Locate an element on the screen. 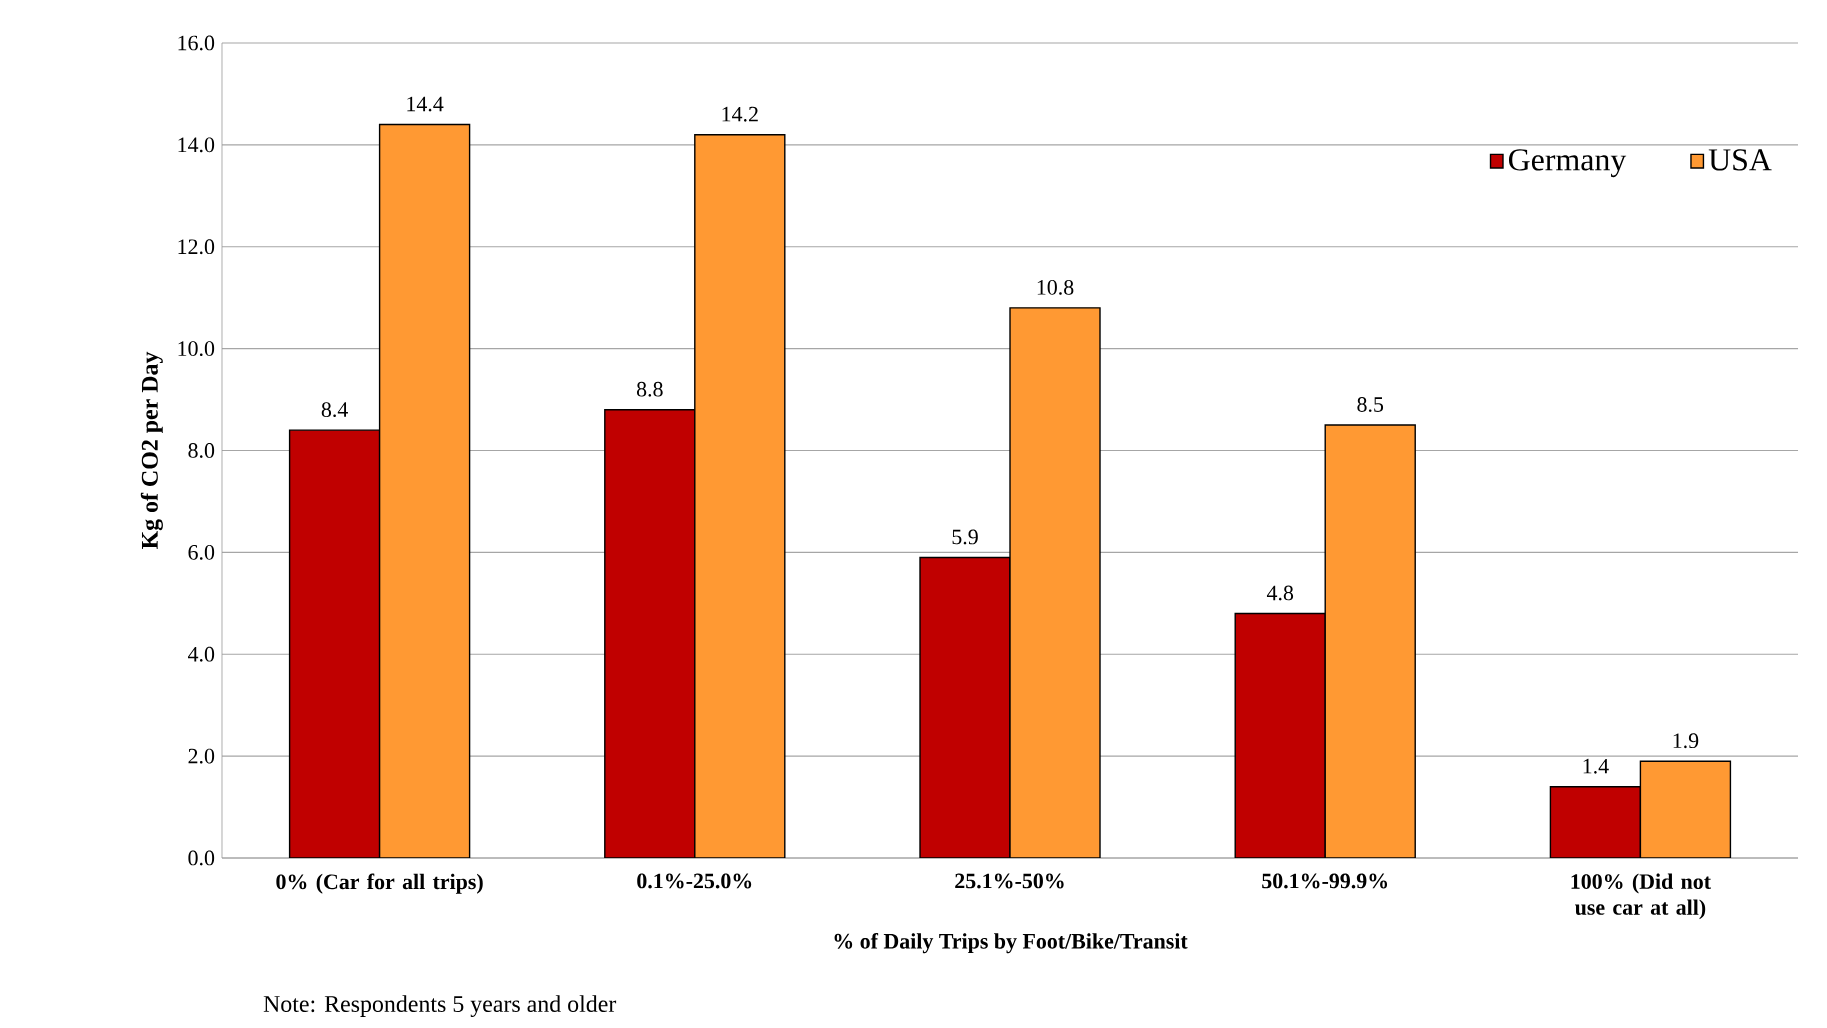 The height and width of the screenshot is (1028, 1827). y-tick-label: 0.0 is located at coordinates (201, 858).